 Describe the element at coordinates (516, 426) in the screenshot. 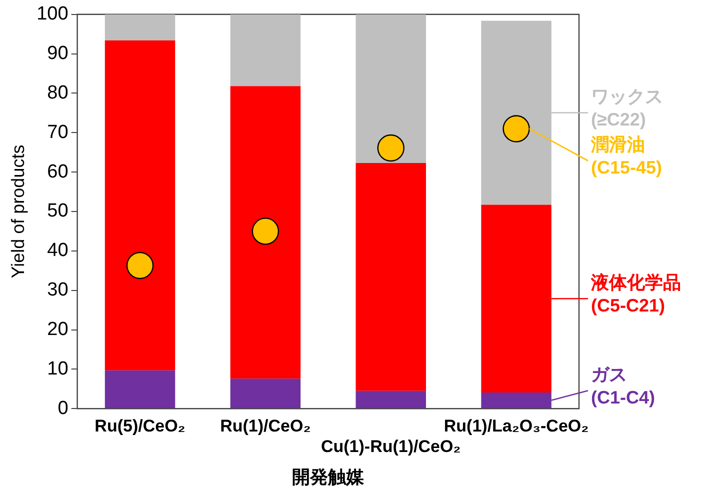

I see `x-tick-label: Ru(1)/La₂O₃-CeO₂` at that location.